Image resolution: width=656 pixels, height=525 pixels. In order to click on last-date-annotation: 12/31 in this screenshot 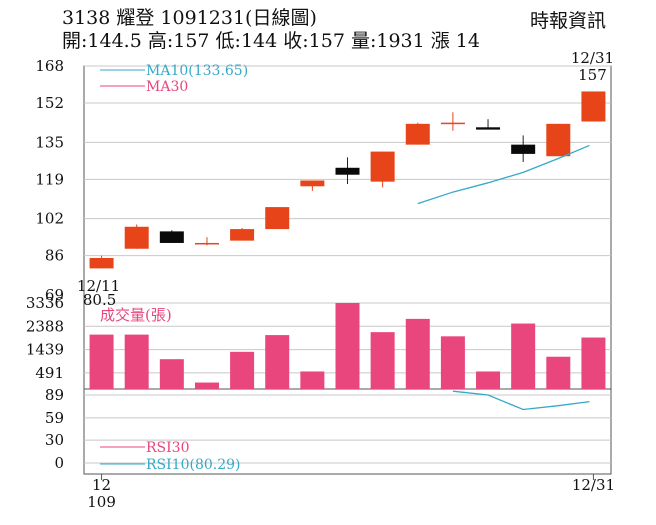, I will do `click(592, 58)`.